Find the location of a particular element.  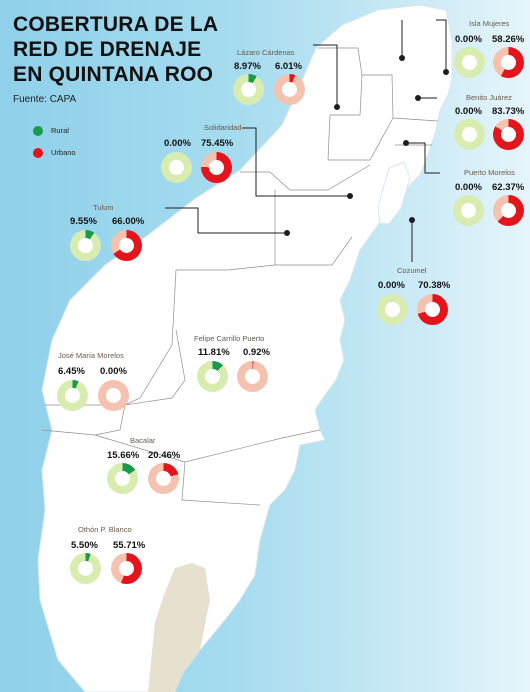

rural-percent-isla-mujeres: 0.00% is located at coordinates (468, 39).